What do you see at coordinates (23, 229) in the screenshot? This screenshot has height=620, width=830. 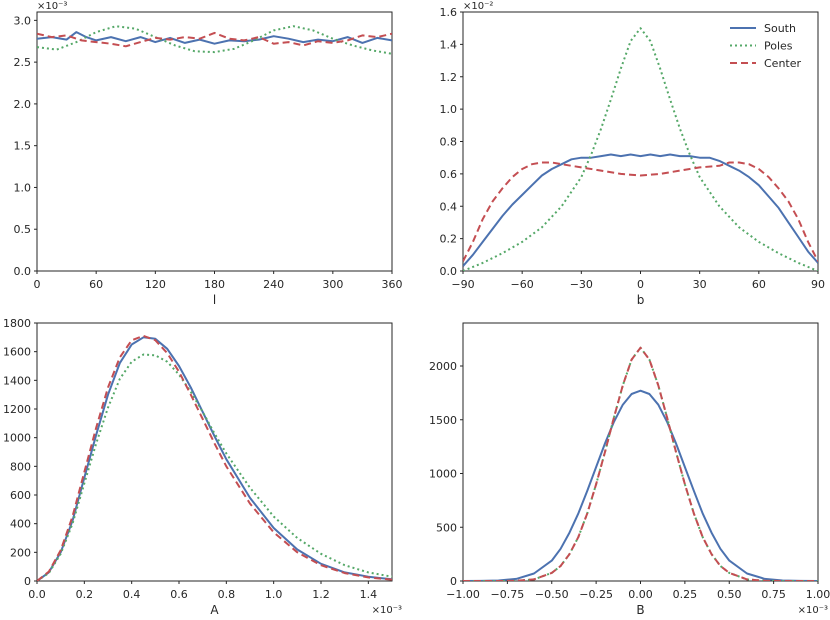 I see `ytick-label: 0.5` at bounding box center [23, 229].